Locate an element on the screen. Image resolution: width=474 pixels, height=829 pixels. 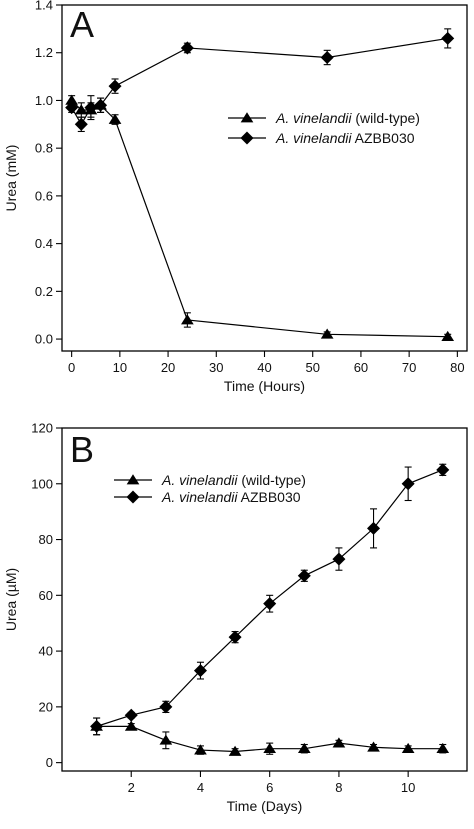
y-axis-title: Urea (mM) is located at coordinates (11, 178).